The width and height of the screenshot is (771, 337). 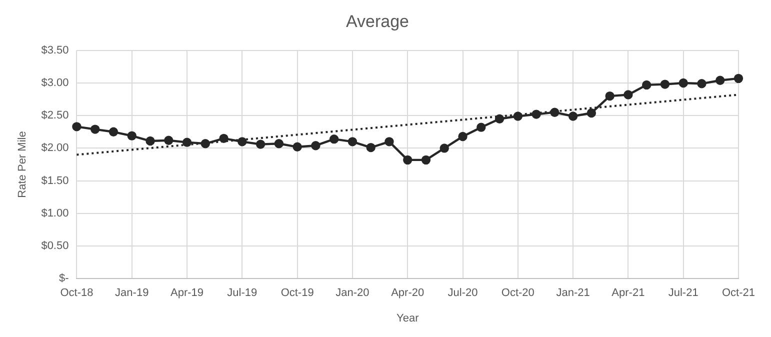 I want to click on y-tick-label: $2.50, so click(x=55, y=116).